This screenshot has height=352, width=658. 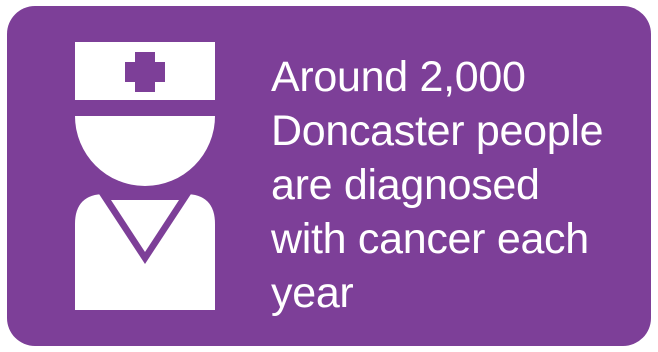 I want to click on stat-line: year, so click(x=312, y=293).